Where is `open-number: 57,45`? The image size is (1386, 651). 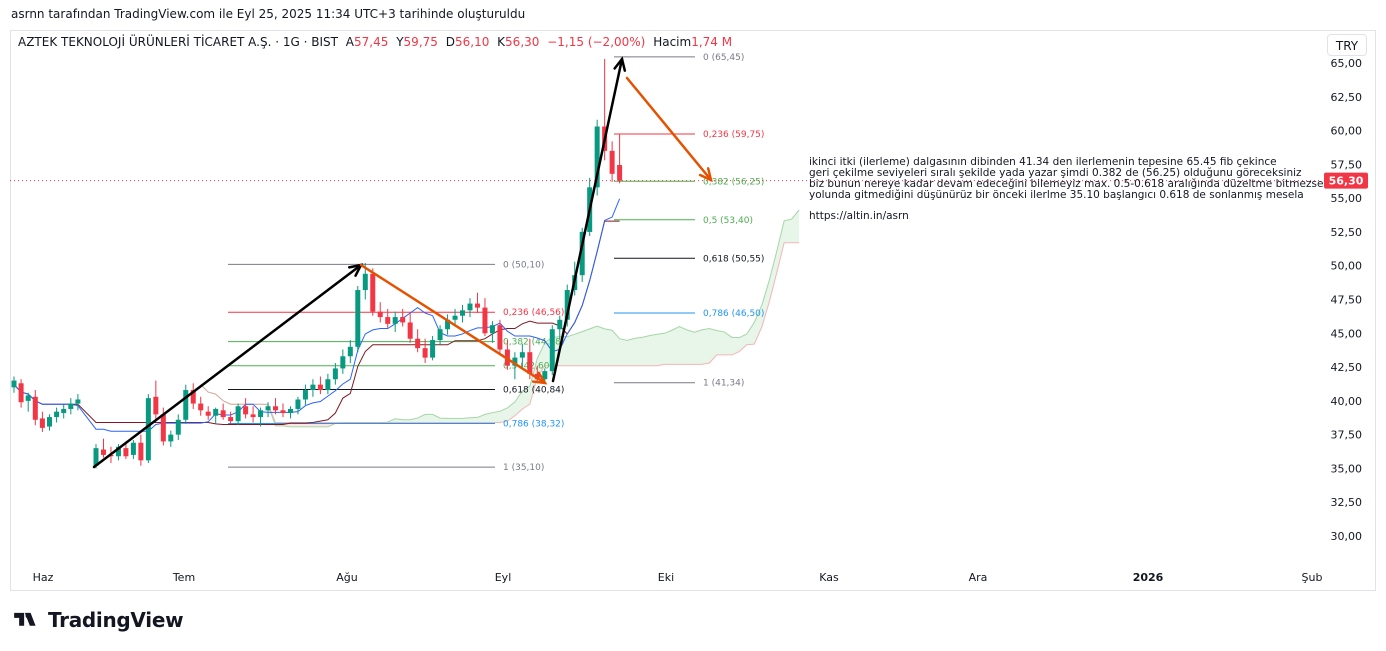
open-number: 57,45 is located at coordinates (371, 42).